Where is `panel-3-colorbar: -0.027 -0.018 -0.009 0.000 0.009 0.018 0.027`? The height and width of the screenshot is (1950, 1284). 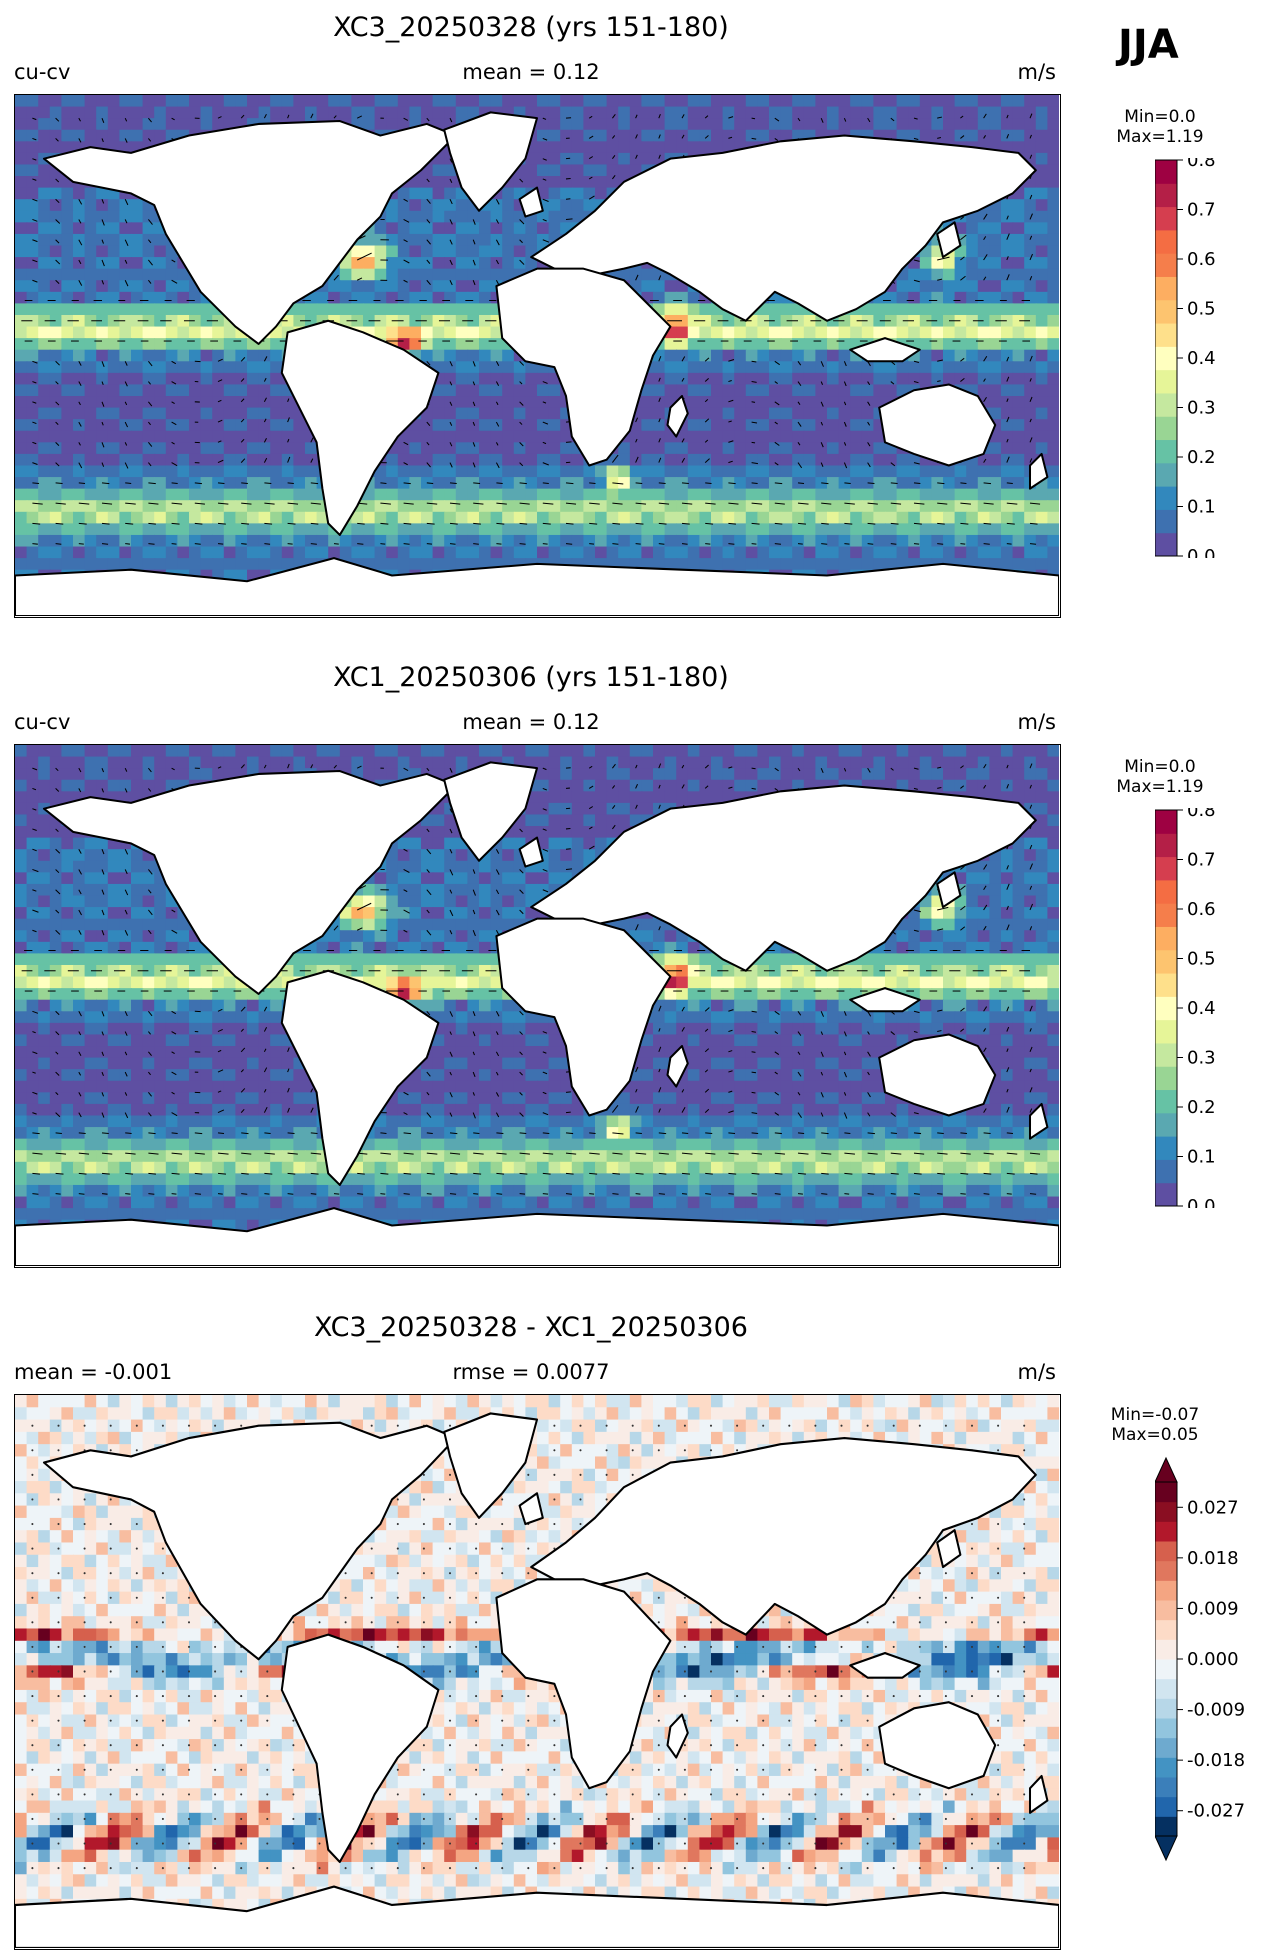 panel-3-colorbar: -0.027 -0.018 -0.009 0.000 0.009 0.018 0.027 is located at coordinates (1219, 1659).